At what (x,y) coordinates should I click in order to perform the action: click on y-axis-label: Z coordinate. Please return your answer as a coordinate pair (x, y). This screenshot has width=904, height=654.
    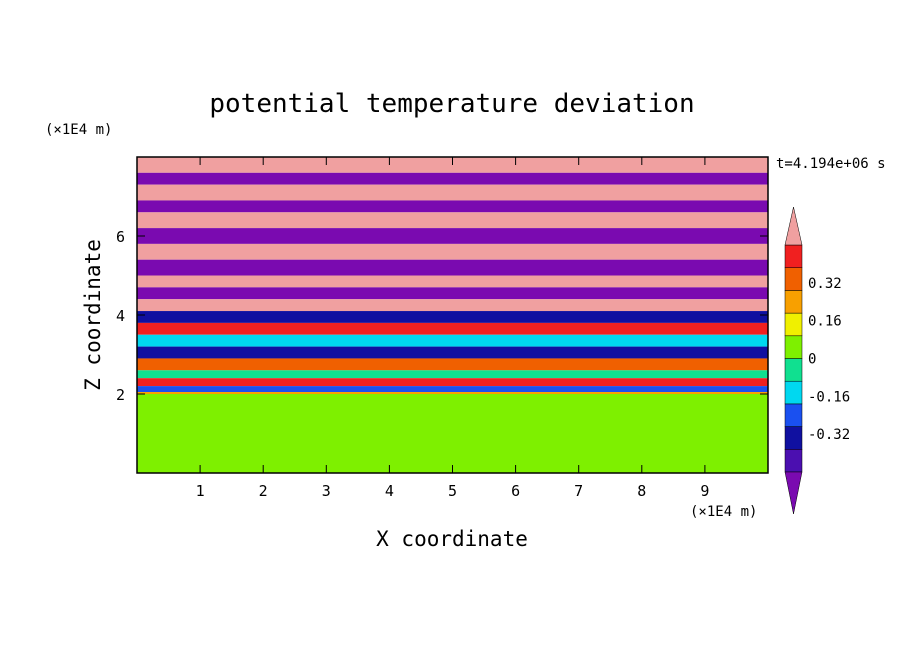
    Looking at the image, I should click on (93, 315).